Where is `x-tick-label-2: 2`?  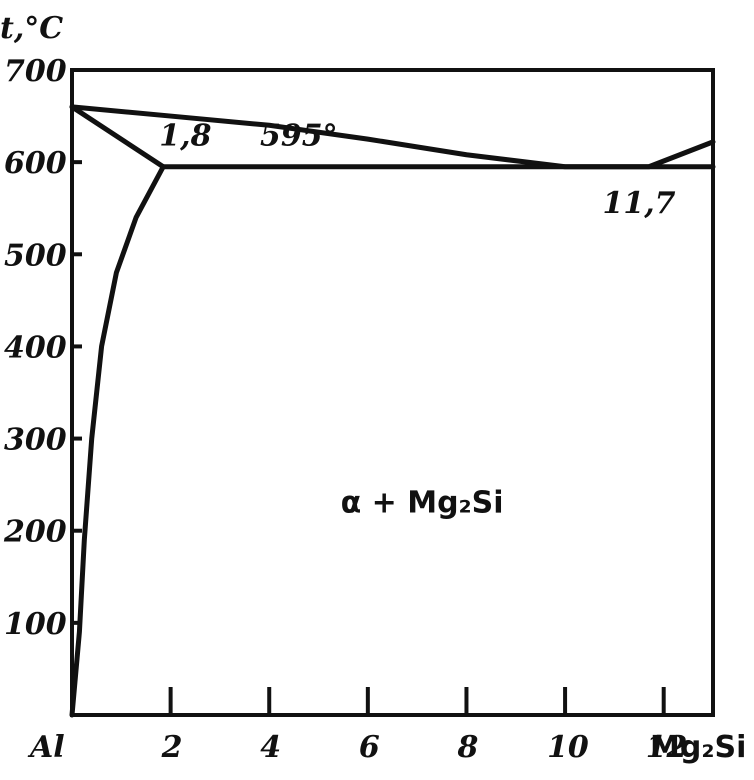
x-tick-label-2: 2 is located at coordinates (172, 747).